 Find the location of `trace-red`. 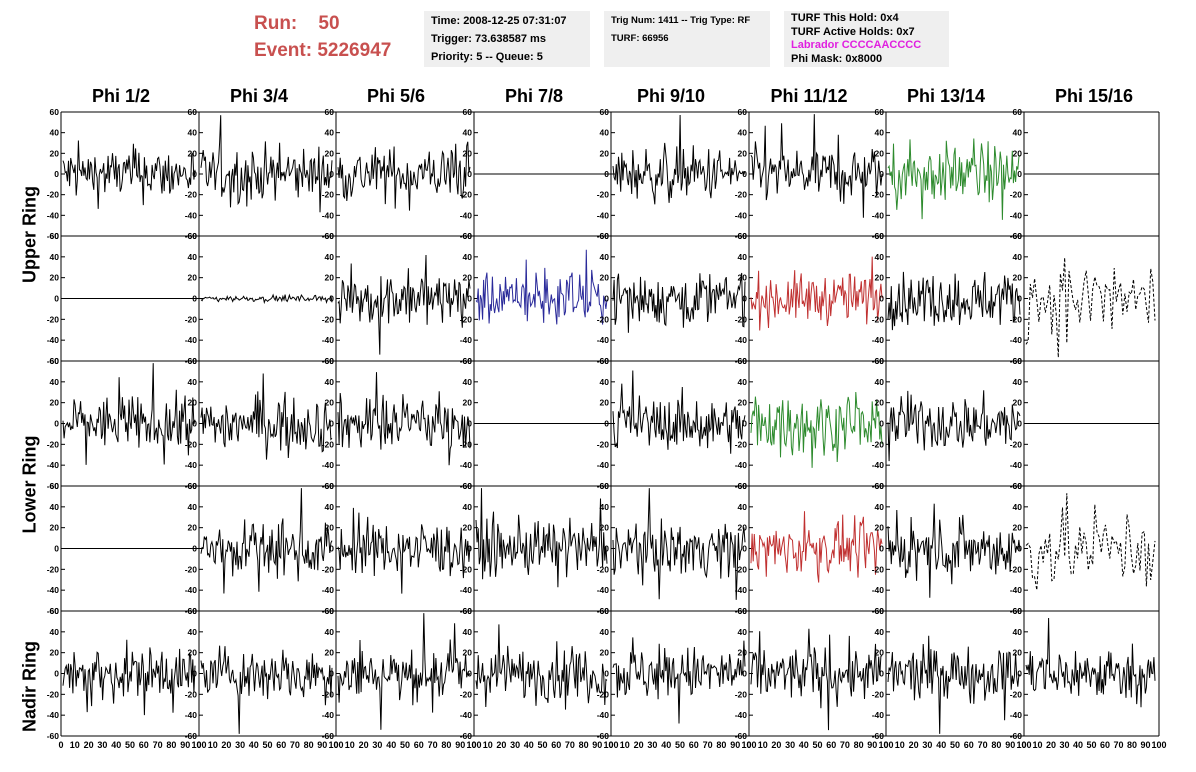

trace-red is located at coordinates (816, 293).